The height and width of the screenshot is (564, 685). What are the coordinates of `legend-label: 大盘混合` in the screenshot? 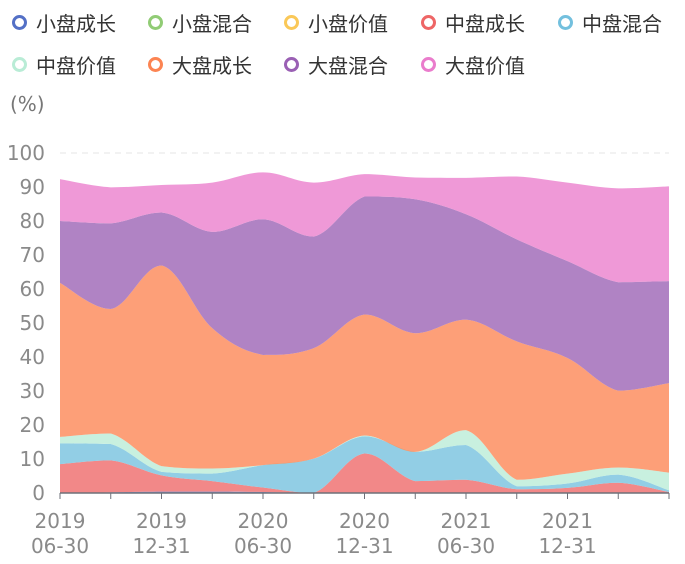 It's located at (348, 66).